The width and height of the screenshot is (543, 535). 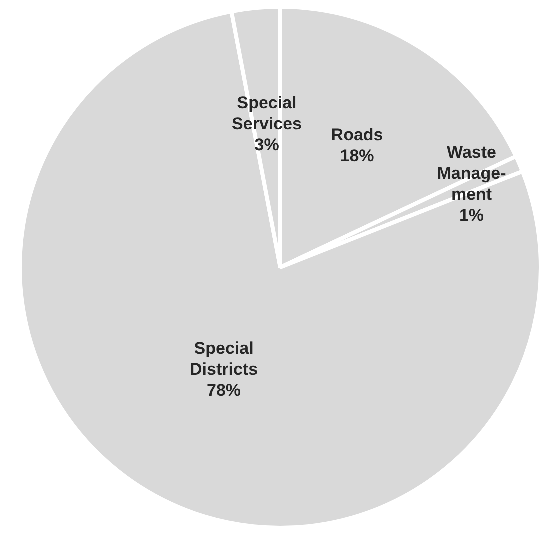 What do you see at coordinates (224, 390) in the screenshot?
I see `data-label: 78%` at bounding box center [224, 390].